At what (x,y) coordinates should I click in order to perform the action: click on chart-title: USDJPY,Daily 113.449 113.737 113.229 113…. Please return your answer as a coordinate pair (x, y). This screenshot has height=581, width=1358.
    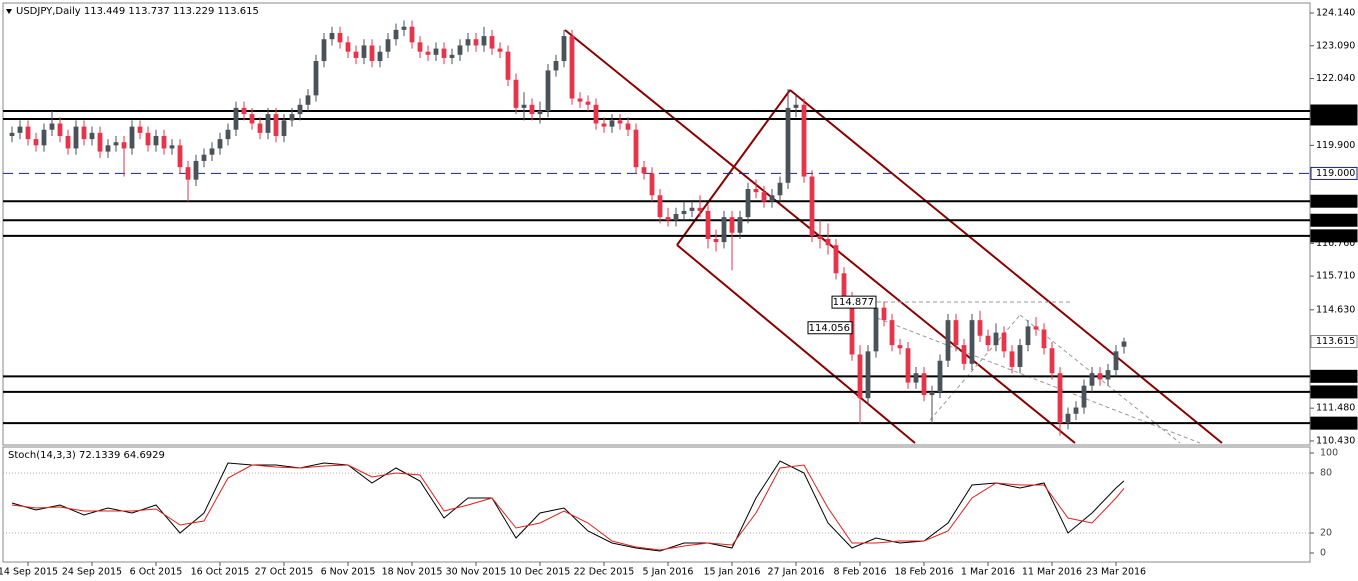
    Looking at the image, I should click on (137, 11).